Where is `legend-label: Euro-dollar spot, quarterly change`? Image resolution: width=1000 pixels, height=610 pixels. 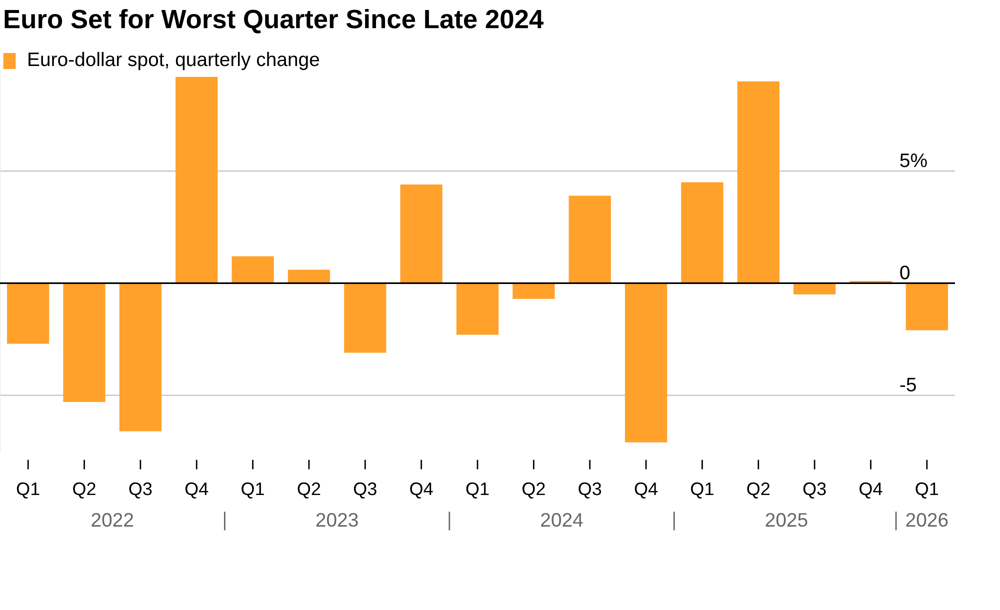
legend-label: Euro-dollar spot, quarterly change is located at coordinates (174, 61).